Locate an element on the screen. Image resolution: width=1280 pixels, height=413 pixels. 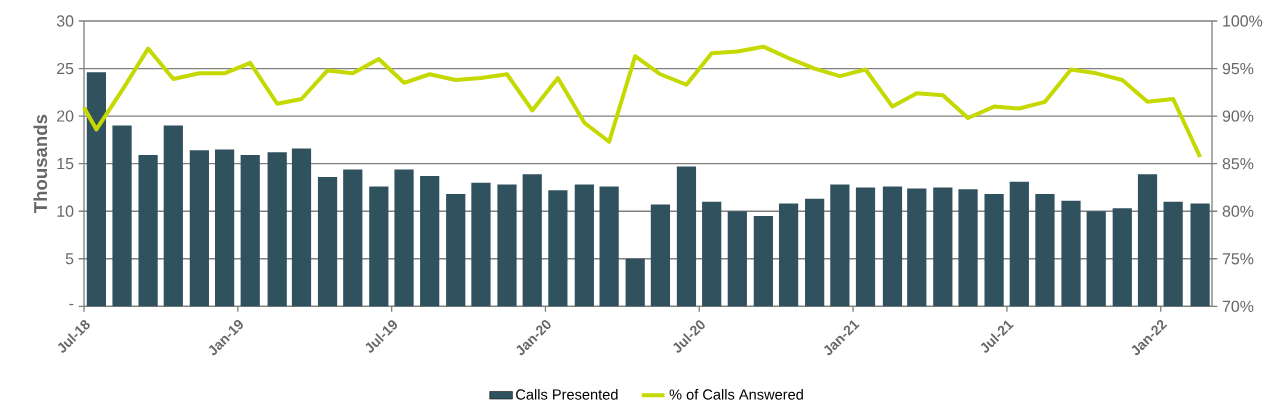
y-tick-label: 20 is located at coordinates (65, 116).